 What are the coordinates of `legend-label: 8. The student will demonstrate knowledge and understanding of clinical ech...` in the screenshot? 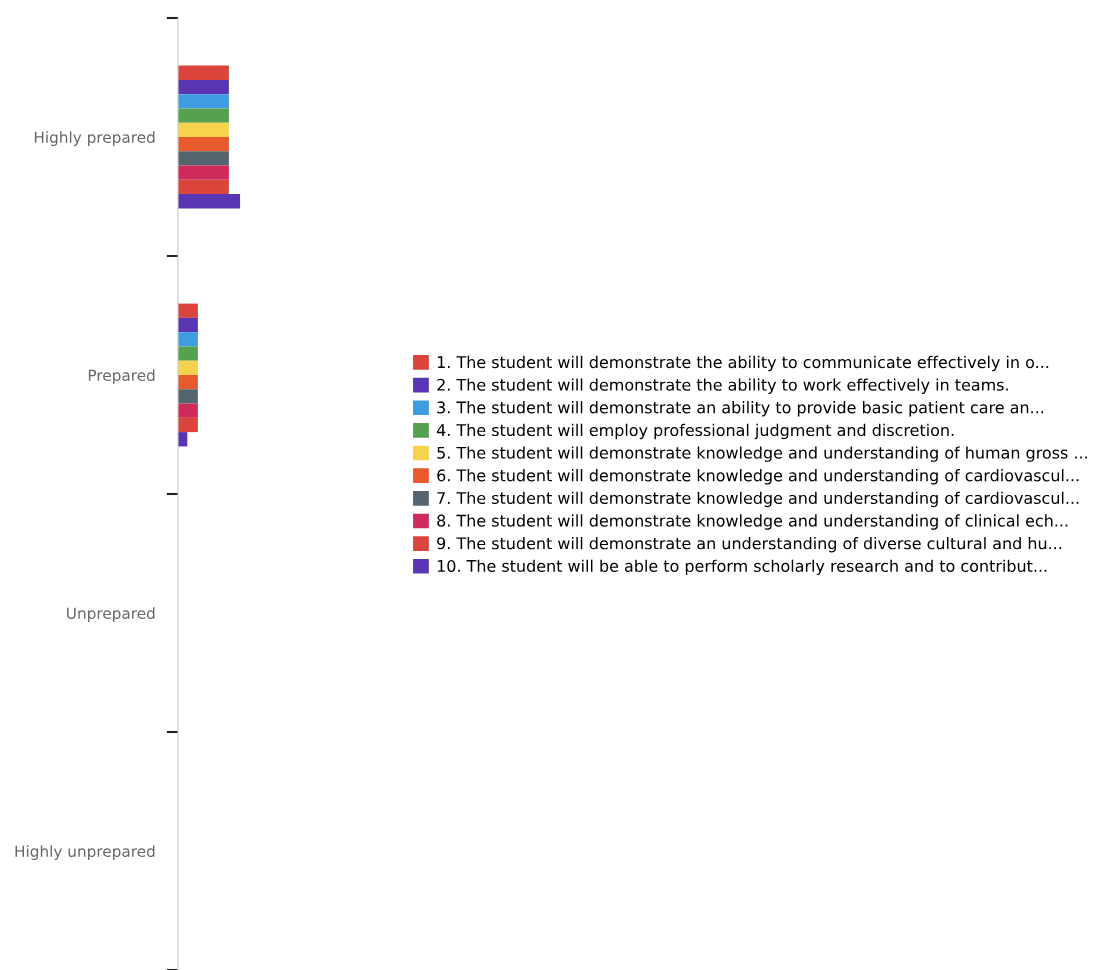 It's located at (752, 522).